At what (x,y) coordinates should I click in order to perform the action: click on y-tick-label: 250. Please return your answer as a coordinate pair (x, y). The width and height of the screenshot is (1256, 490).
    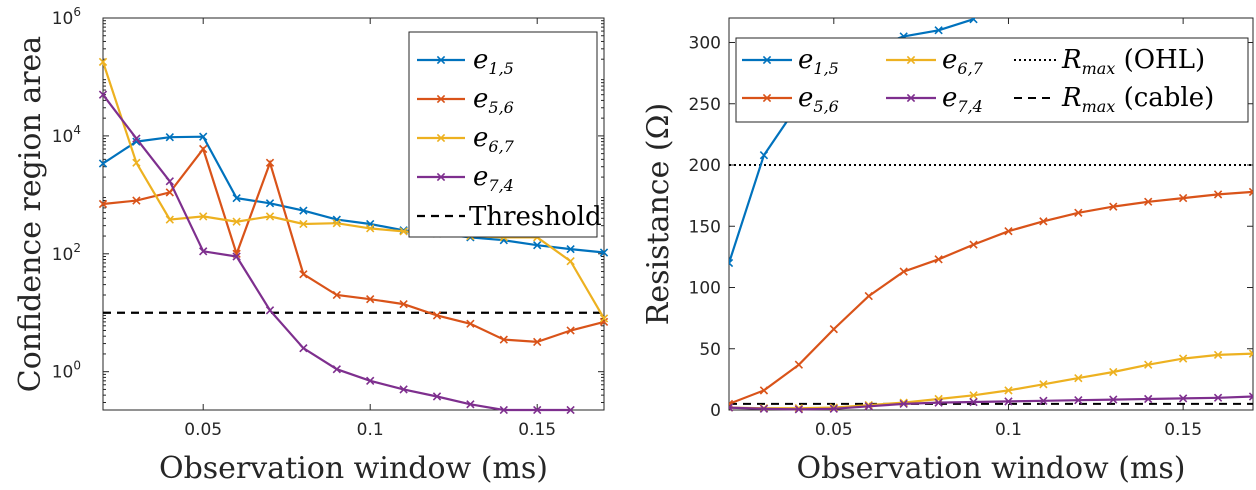
    Looking at the image, I should click on (705, 105).